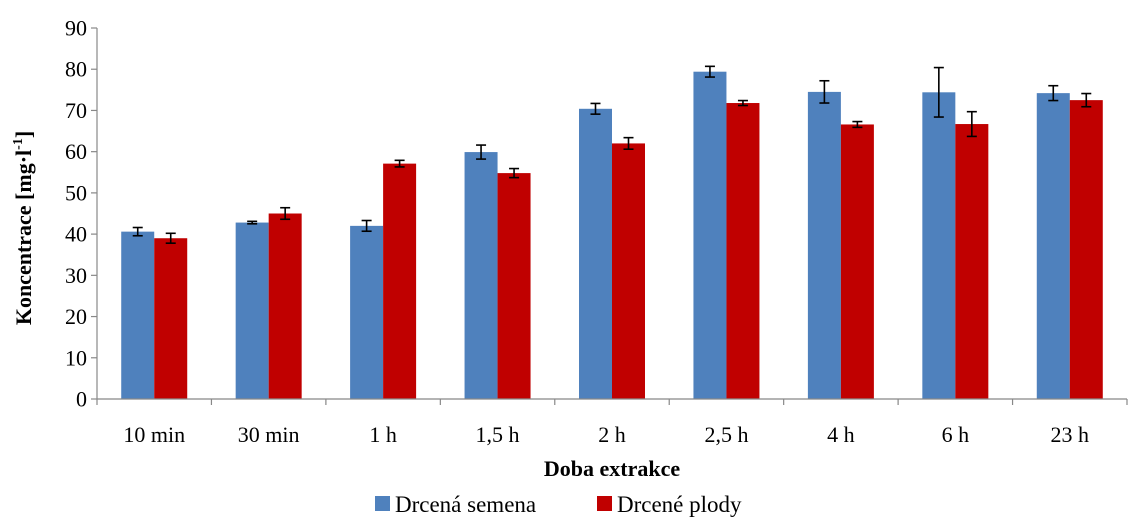  Describe the element at coordinates (841, 434) in the screenshot. I see `x-tick-label: 4 h` at that location.